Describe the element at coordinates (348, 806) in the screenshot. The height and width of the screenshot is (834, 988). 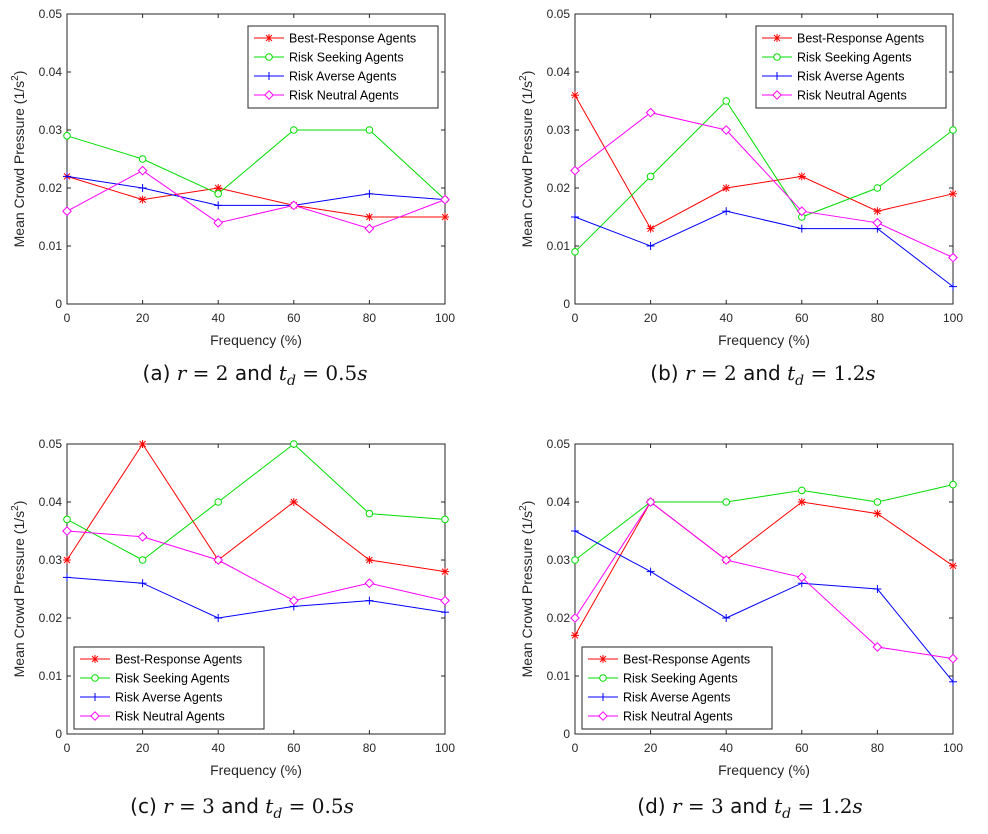
I see `caption-c-unit: s` at that location.